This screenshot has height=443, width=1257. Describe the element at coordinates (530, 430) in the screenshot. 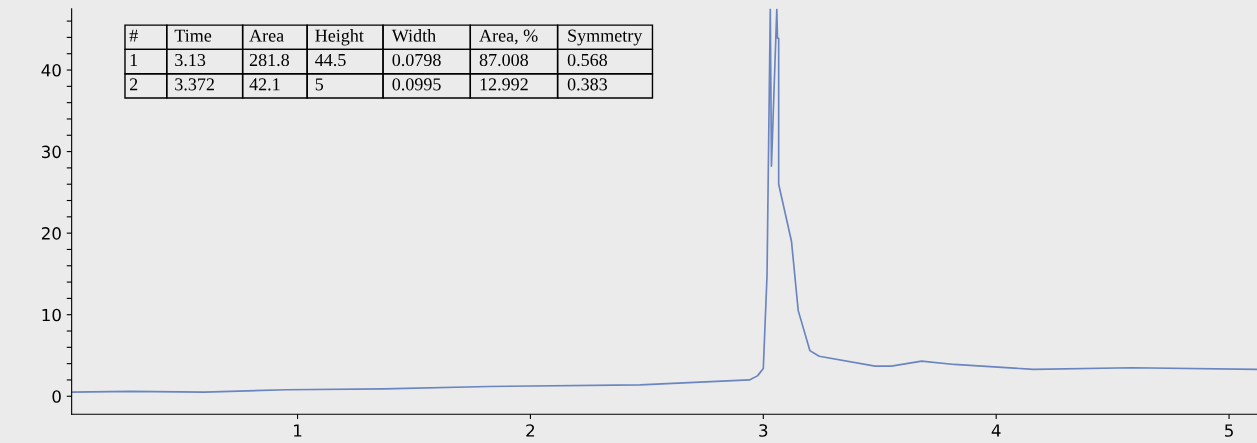

I see `x-tick-label: 2` at that location.